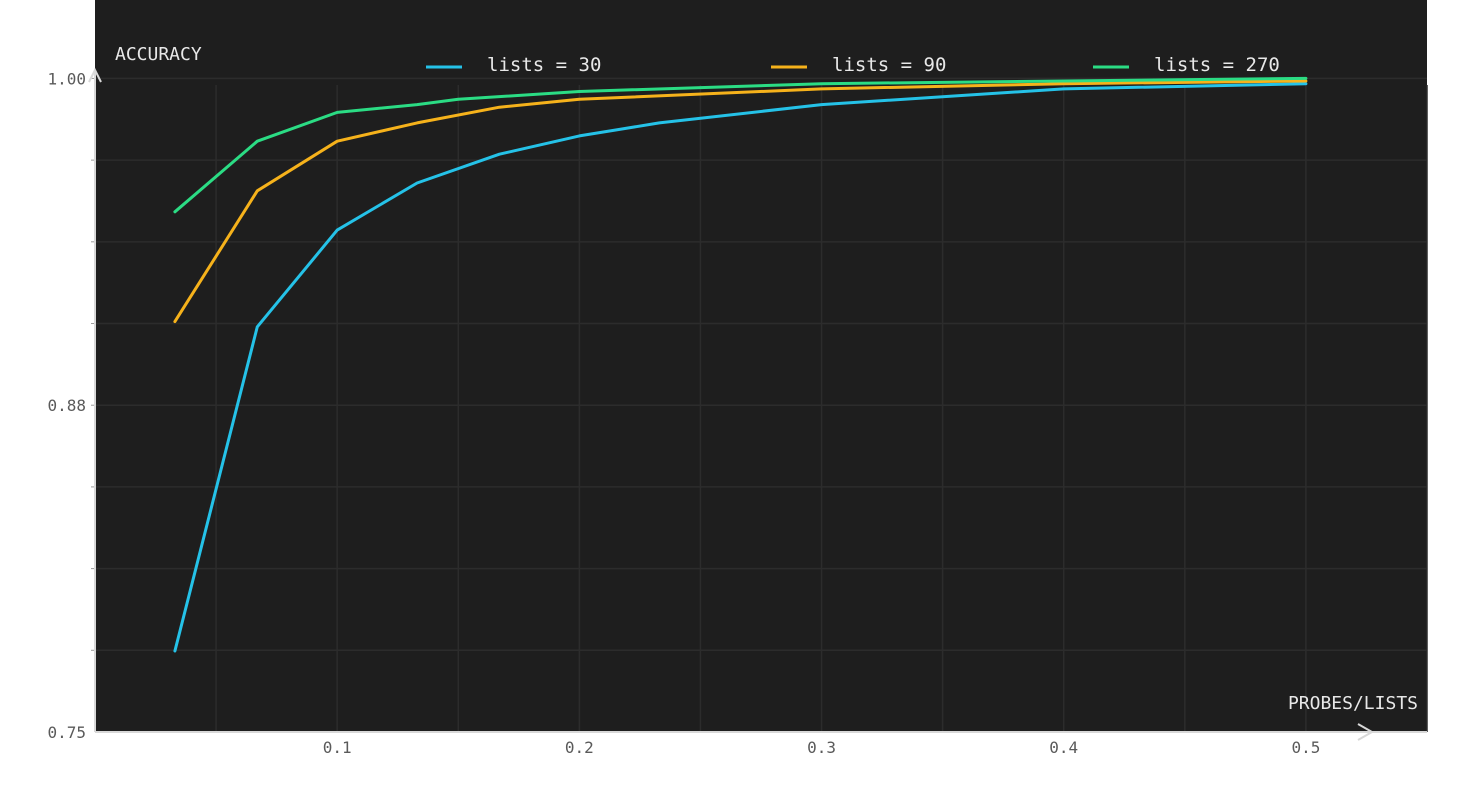 The height and width of the screenshot is (812, 1467). What do you see at coordinates (158, 54) in the screenshot?
I see `y-axis-label: ACCURACY` at bounding box center [158, 54].